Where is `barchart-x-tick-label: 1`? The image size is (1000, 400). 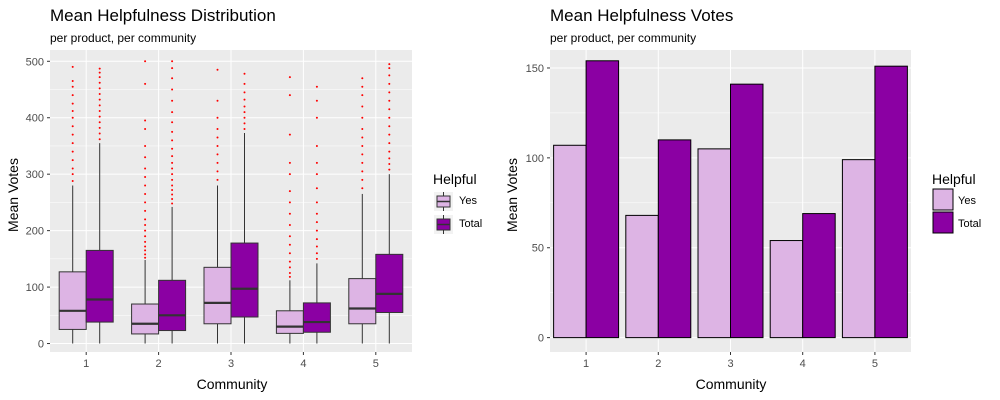 barchart-x-tick-label: 1 is located at coordinates (586, 364).